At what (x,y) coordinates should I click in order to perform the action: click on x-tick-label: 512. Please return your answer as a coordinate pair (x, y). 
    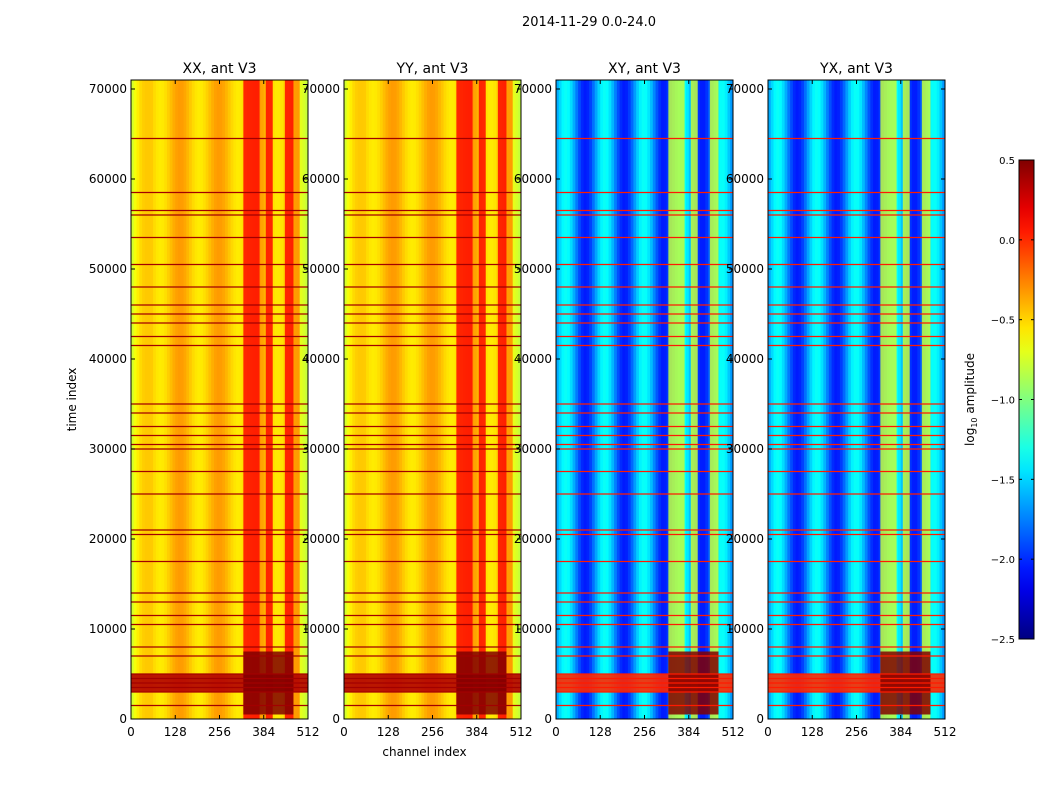
    Looking at the image, I should click on (308, 732).